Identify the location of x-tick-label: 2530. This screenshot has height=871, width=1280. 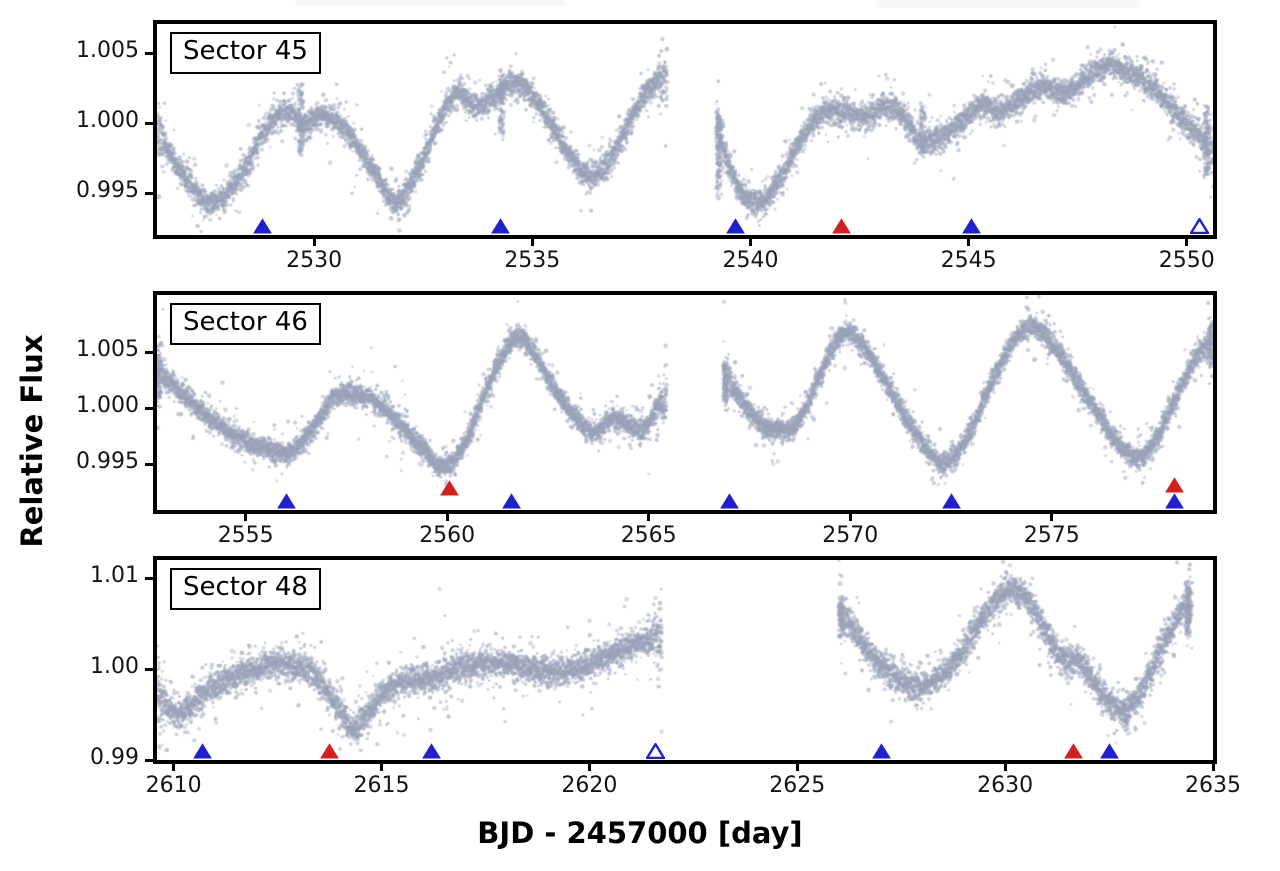
(314, 260).